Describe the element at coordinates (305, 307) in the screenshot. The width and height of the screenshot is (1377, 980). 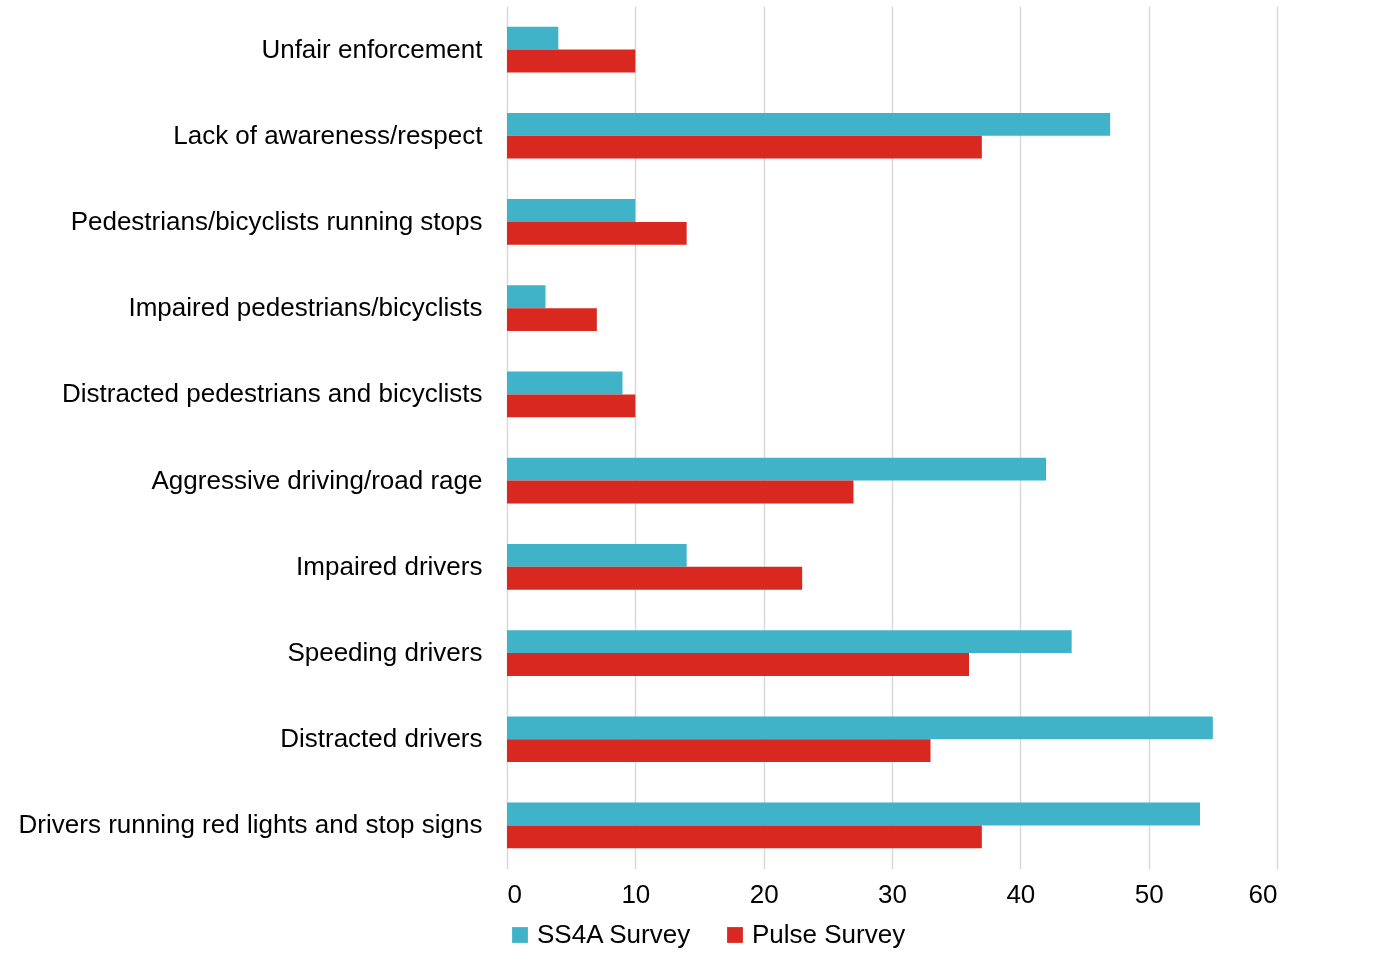
I see `y-tick-label: Impaired pedestrians/bicyclists` at that location.